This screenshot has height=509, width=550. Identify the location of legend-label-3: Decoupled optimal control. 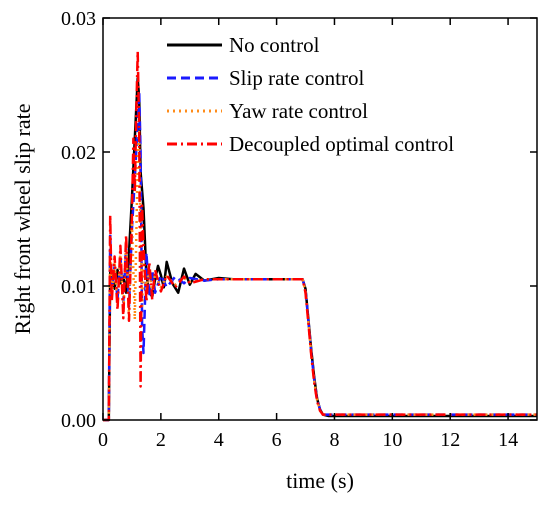
(341, 144).